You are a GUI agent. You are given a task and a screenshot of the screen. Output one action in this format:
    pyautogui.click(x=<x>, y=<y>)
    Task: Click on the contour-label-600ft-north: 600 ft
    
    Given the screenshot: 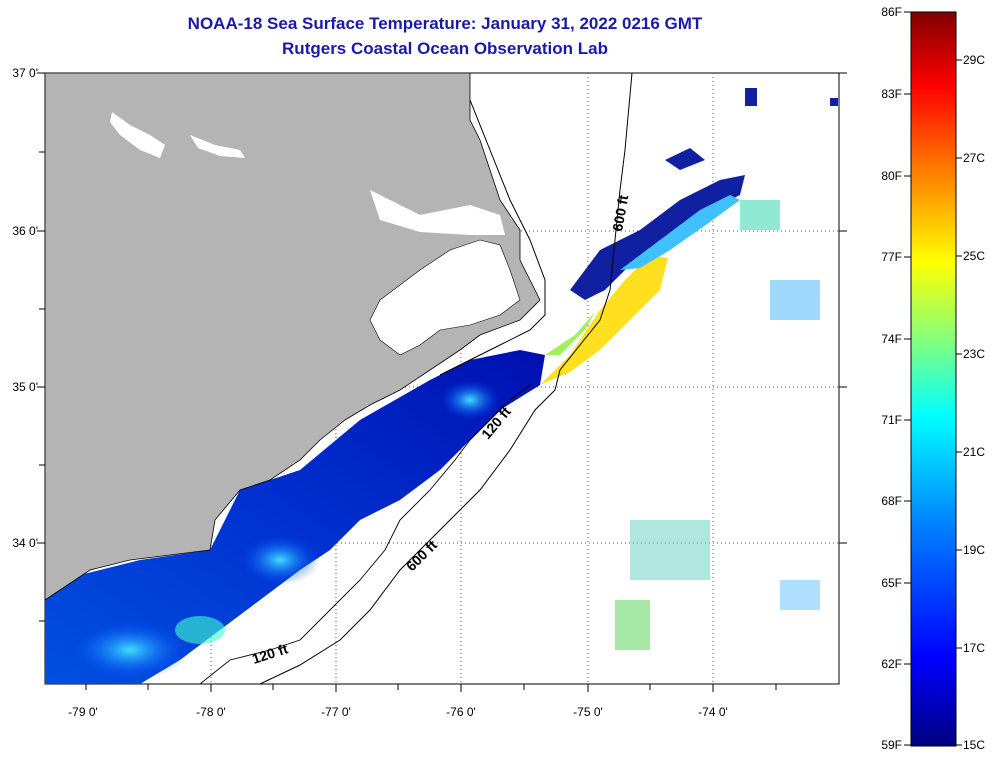 What is the action you would take?
    pyautogui.click(x=620, y=212)
    